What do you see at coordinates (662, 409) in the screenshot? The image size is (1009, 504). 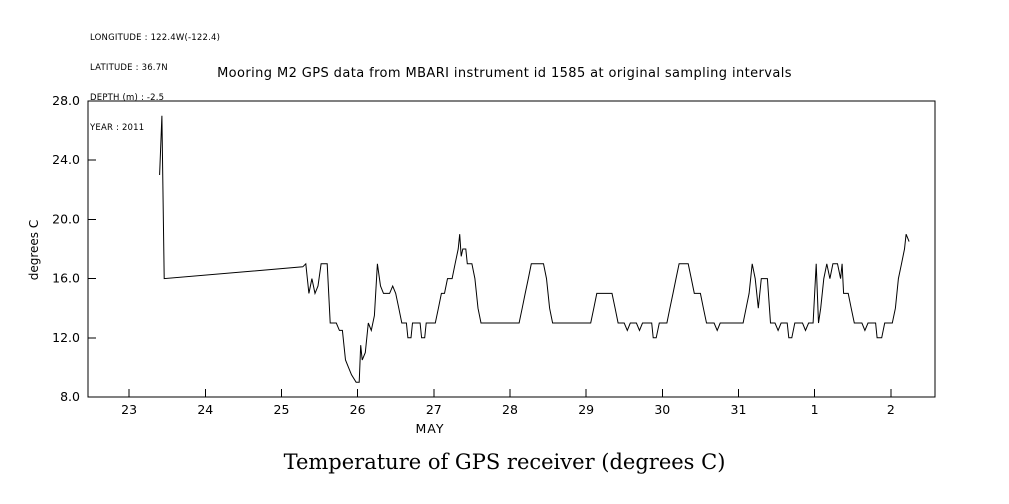 I see `x-tick-label: 30` at bounding box center [662, 409].